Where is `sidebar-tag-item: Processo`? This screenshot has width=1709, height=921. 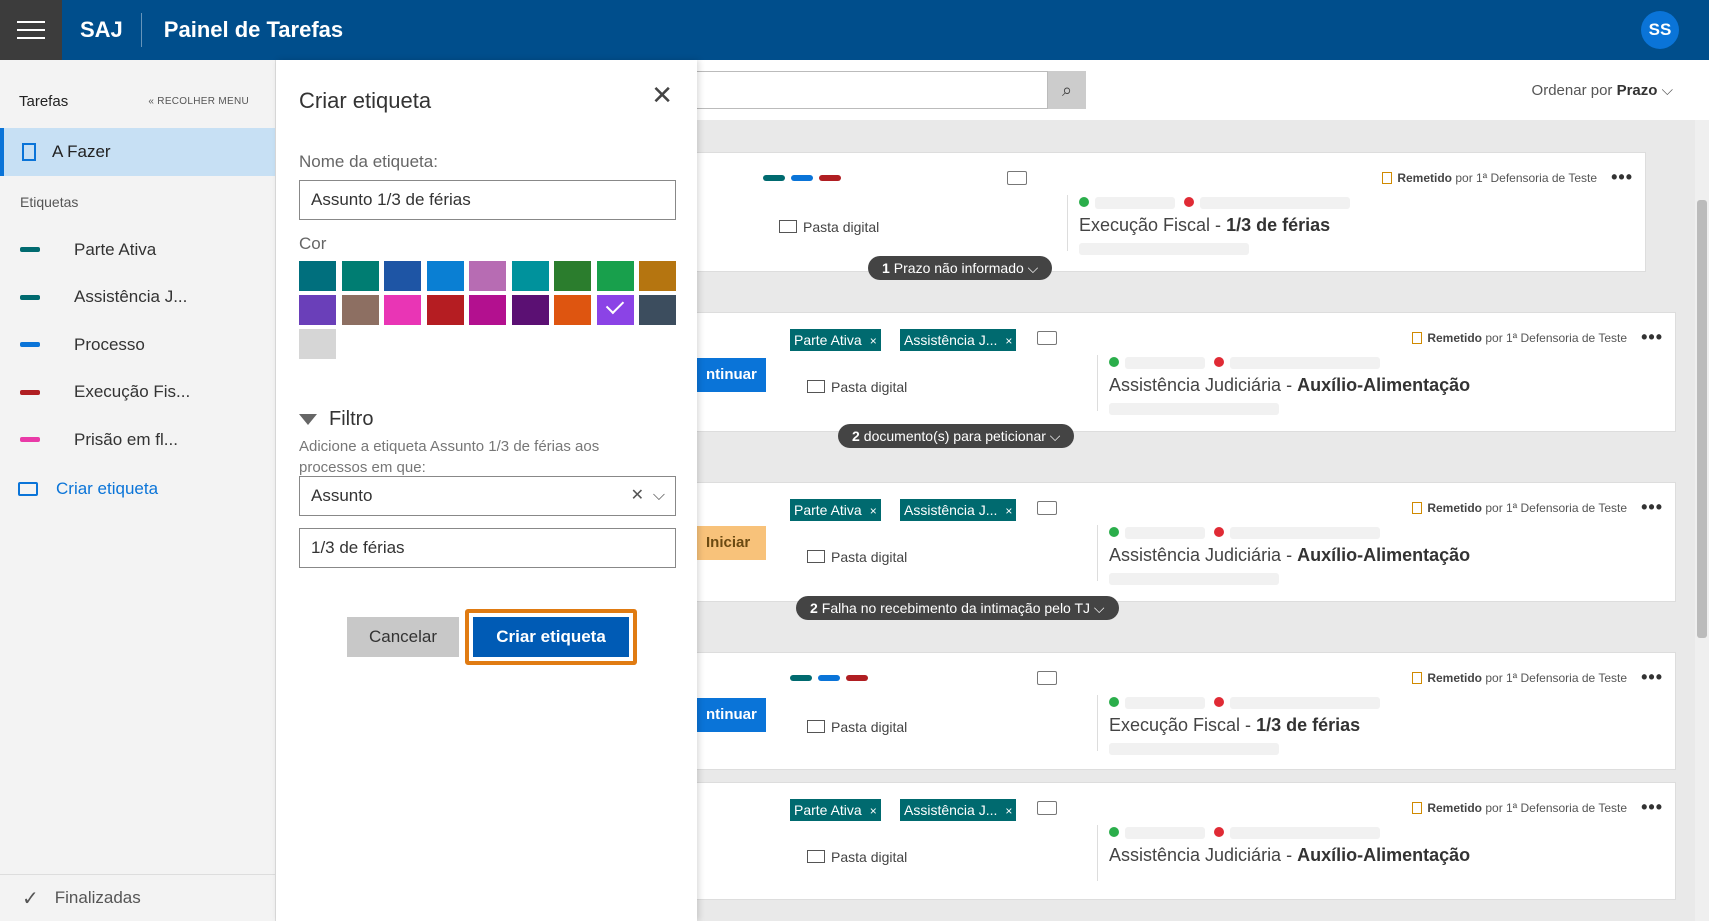 sidebar-tag-item: Processo is located at coordinates (137, 345).